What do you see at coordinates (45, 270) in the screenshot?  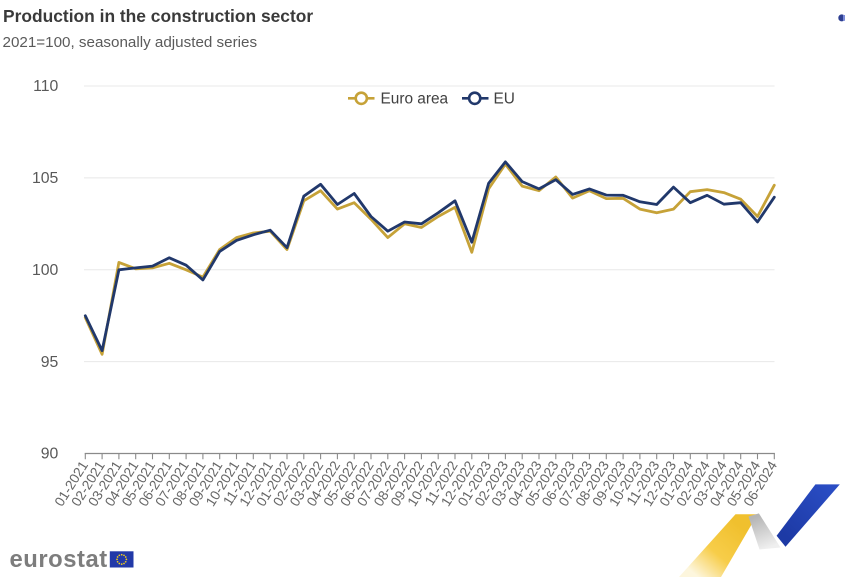 I see `svg-text: 100` at bounding box center [45, 270].